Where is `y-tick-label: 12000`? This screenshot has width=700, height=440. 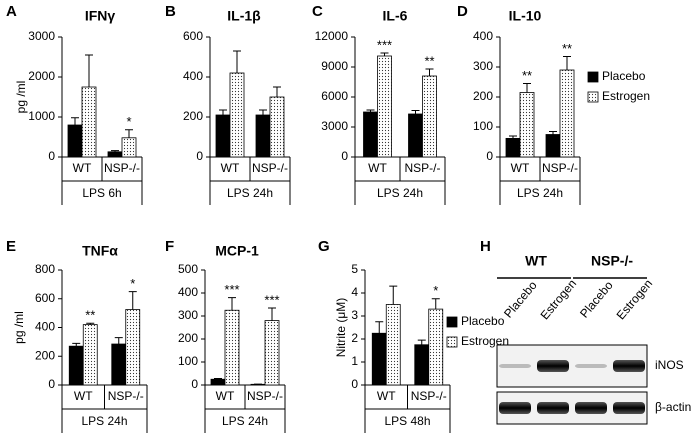
y-tick-label: 12000 is located at coordinates (332, 36).